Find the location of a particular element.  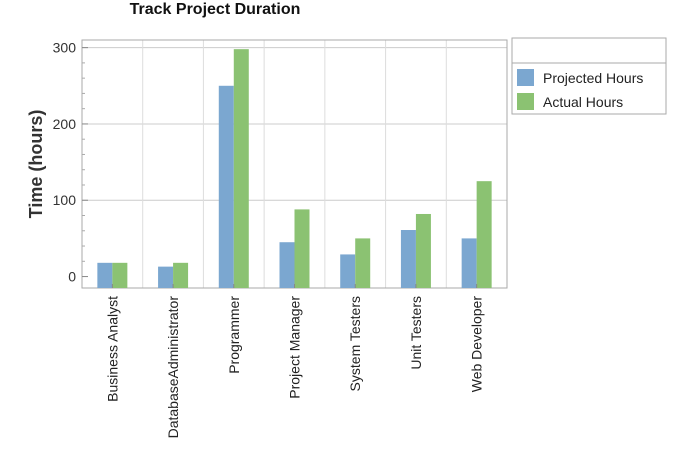

y-tick-label: 300 is located at coordinates (65, 48).